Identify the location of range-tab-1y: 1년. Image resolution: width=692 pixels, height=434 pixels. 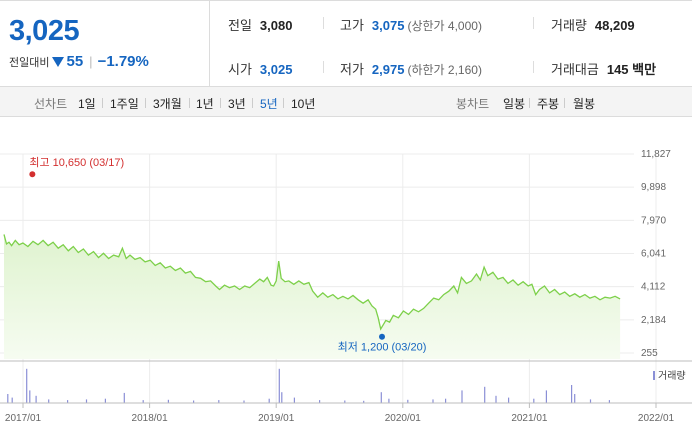
(205, 104).